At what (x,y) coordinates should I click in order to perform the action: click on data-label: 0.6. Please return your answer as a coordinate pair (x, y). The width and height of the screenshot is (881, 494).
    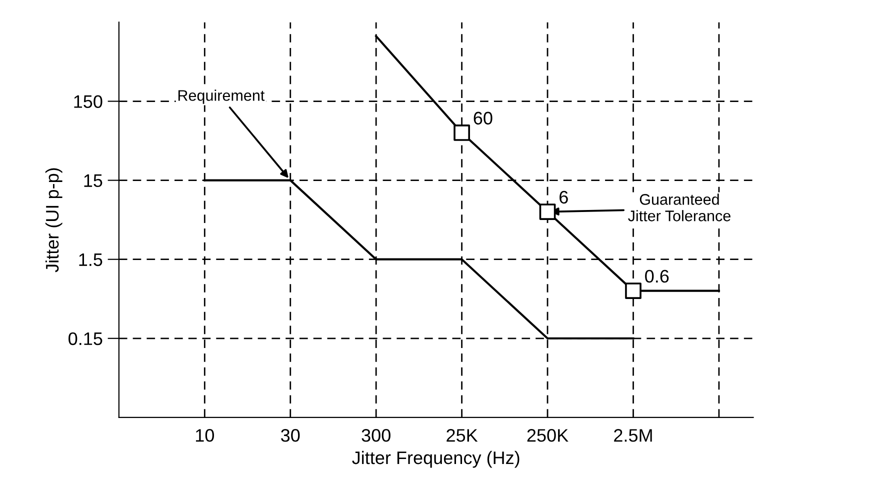
    Looking at the image, I should click on (657, 276).